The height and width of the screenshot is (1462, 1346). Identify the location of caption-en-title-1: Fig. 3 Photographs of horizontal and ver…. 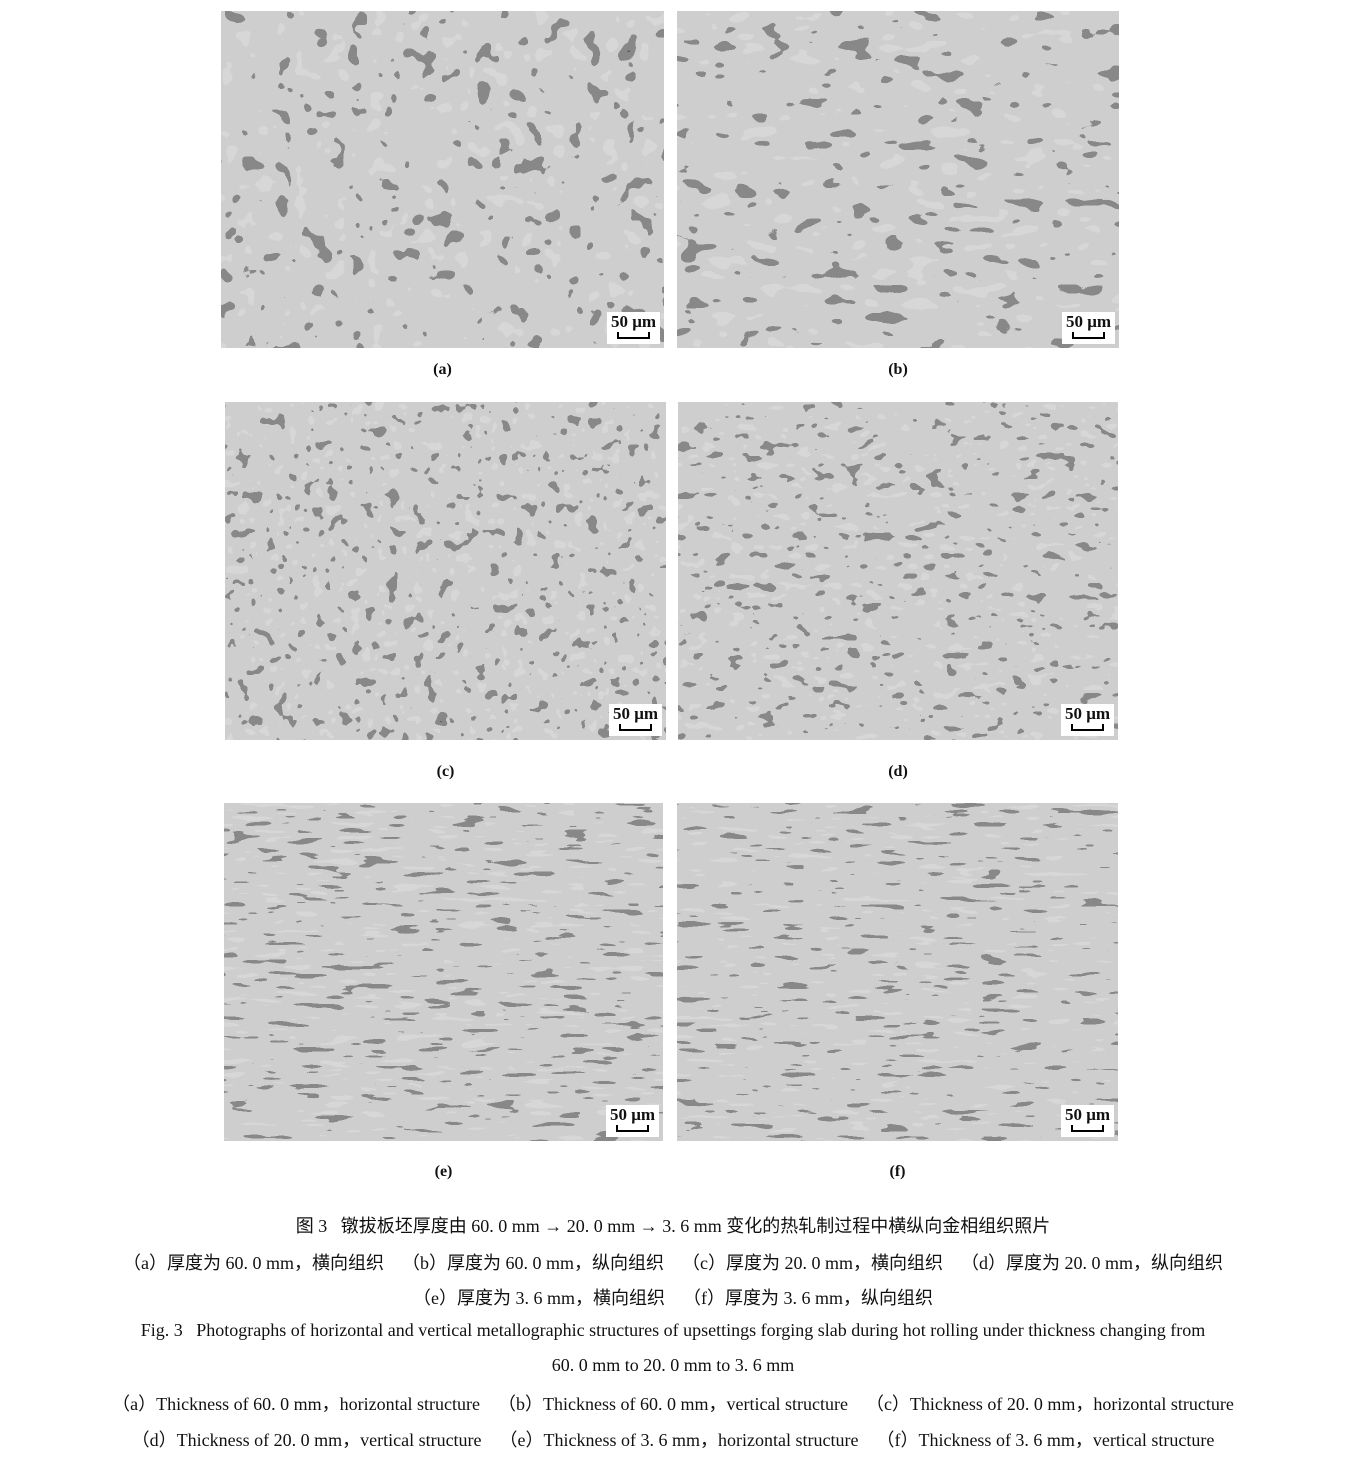
(673, 1330).